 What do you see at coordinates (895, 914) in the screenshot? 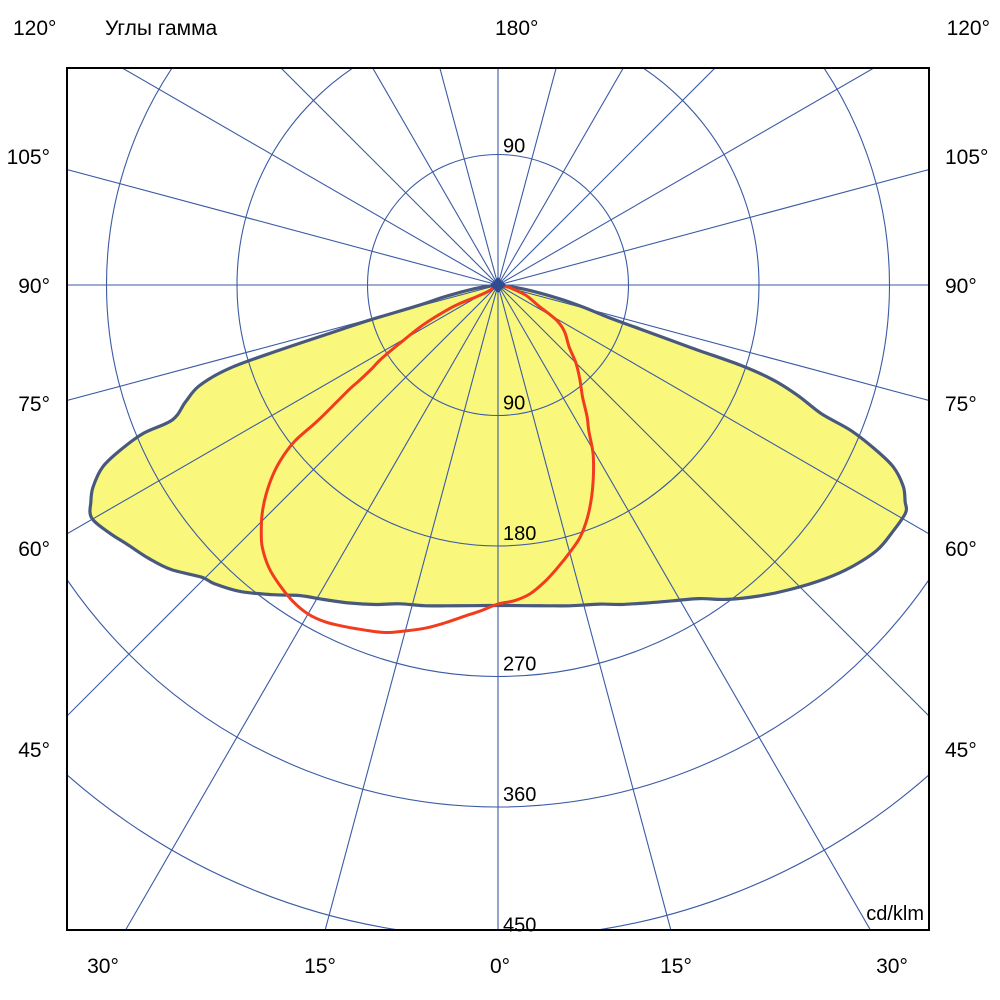
I see `unit-label: cd/klm` at bounding box center [895, 914].